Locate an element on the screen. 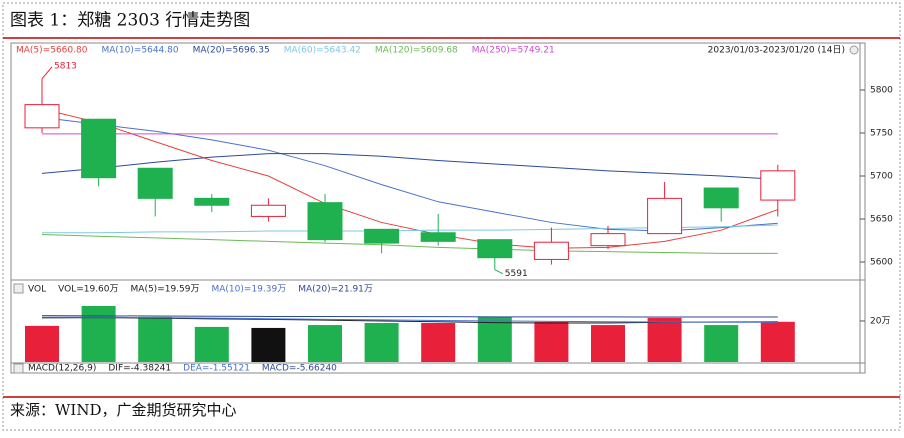 This screenshot has height=438, width=904. max-label: 5813 is located at coordinates (65, 66).